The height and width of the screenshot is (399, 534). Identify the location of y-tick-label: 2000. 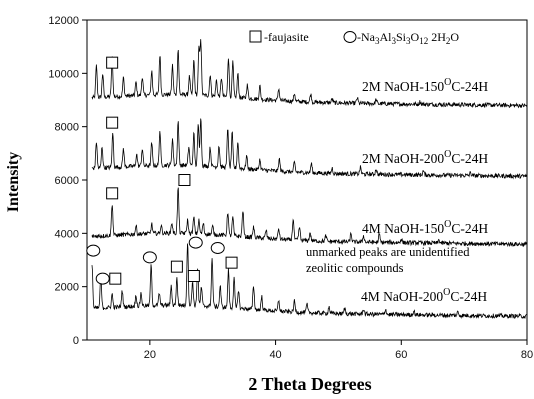
(67, 288).